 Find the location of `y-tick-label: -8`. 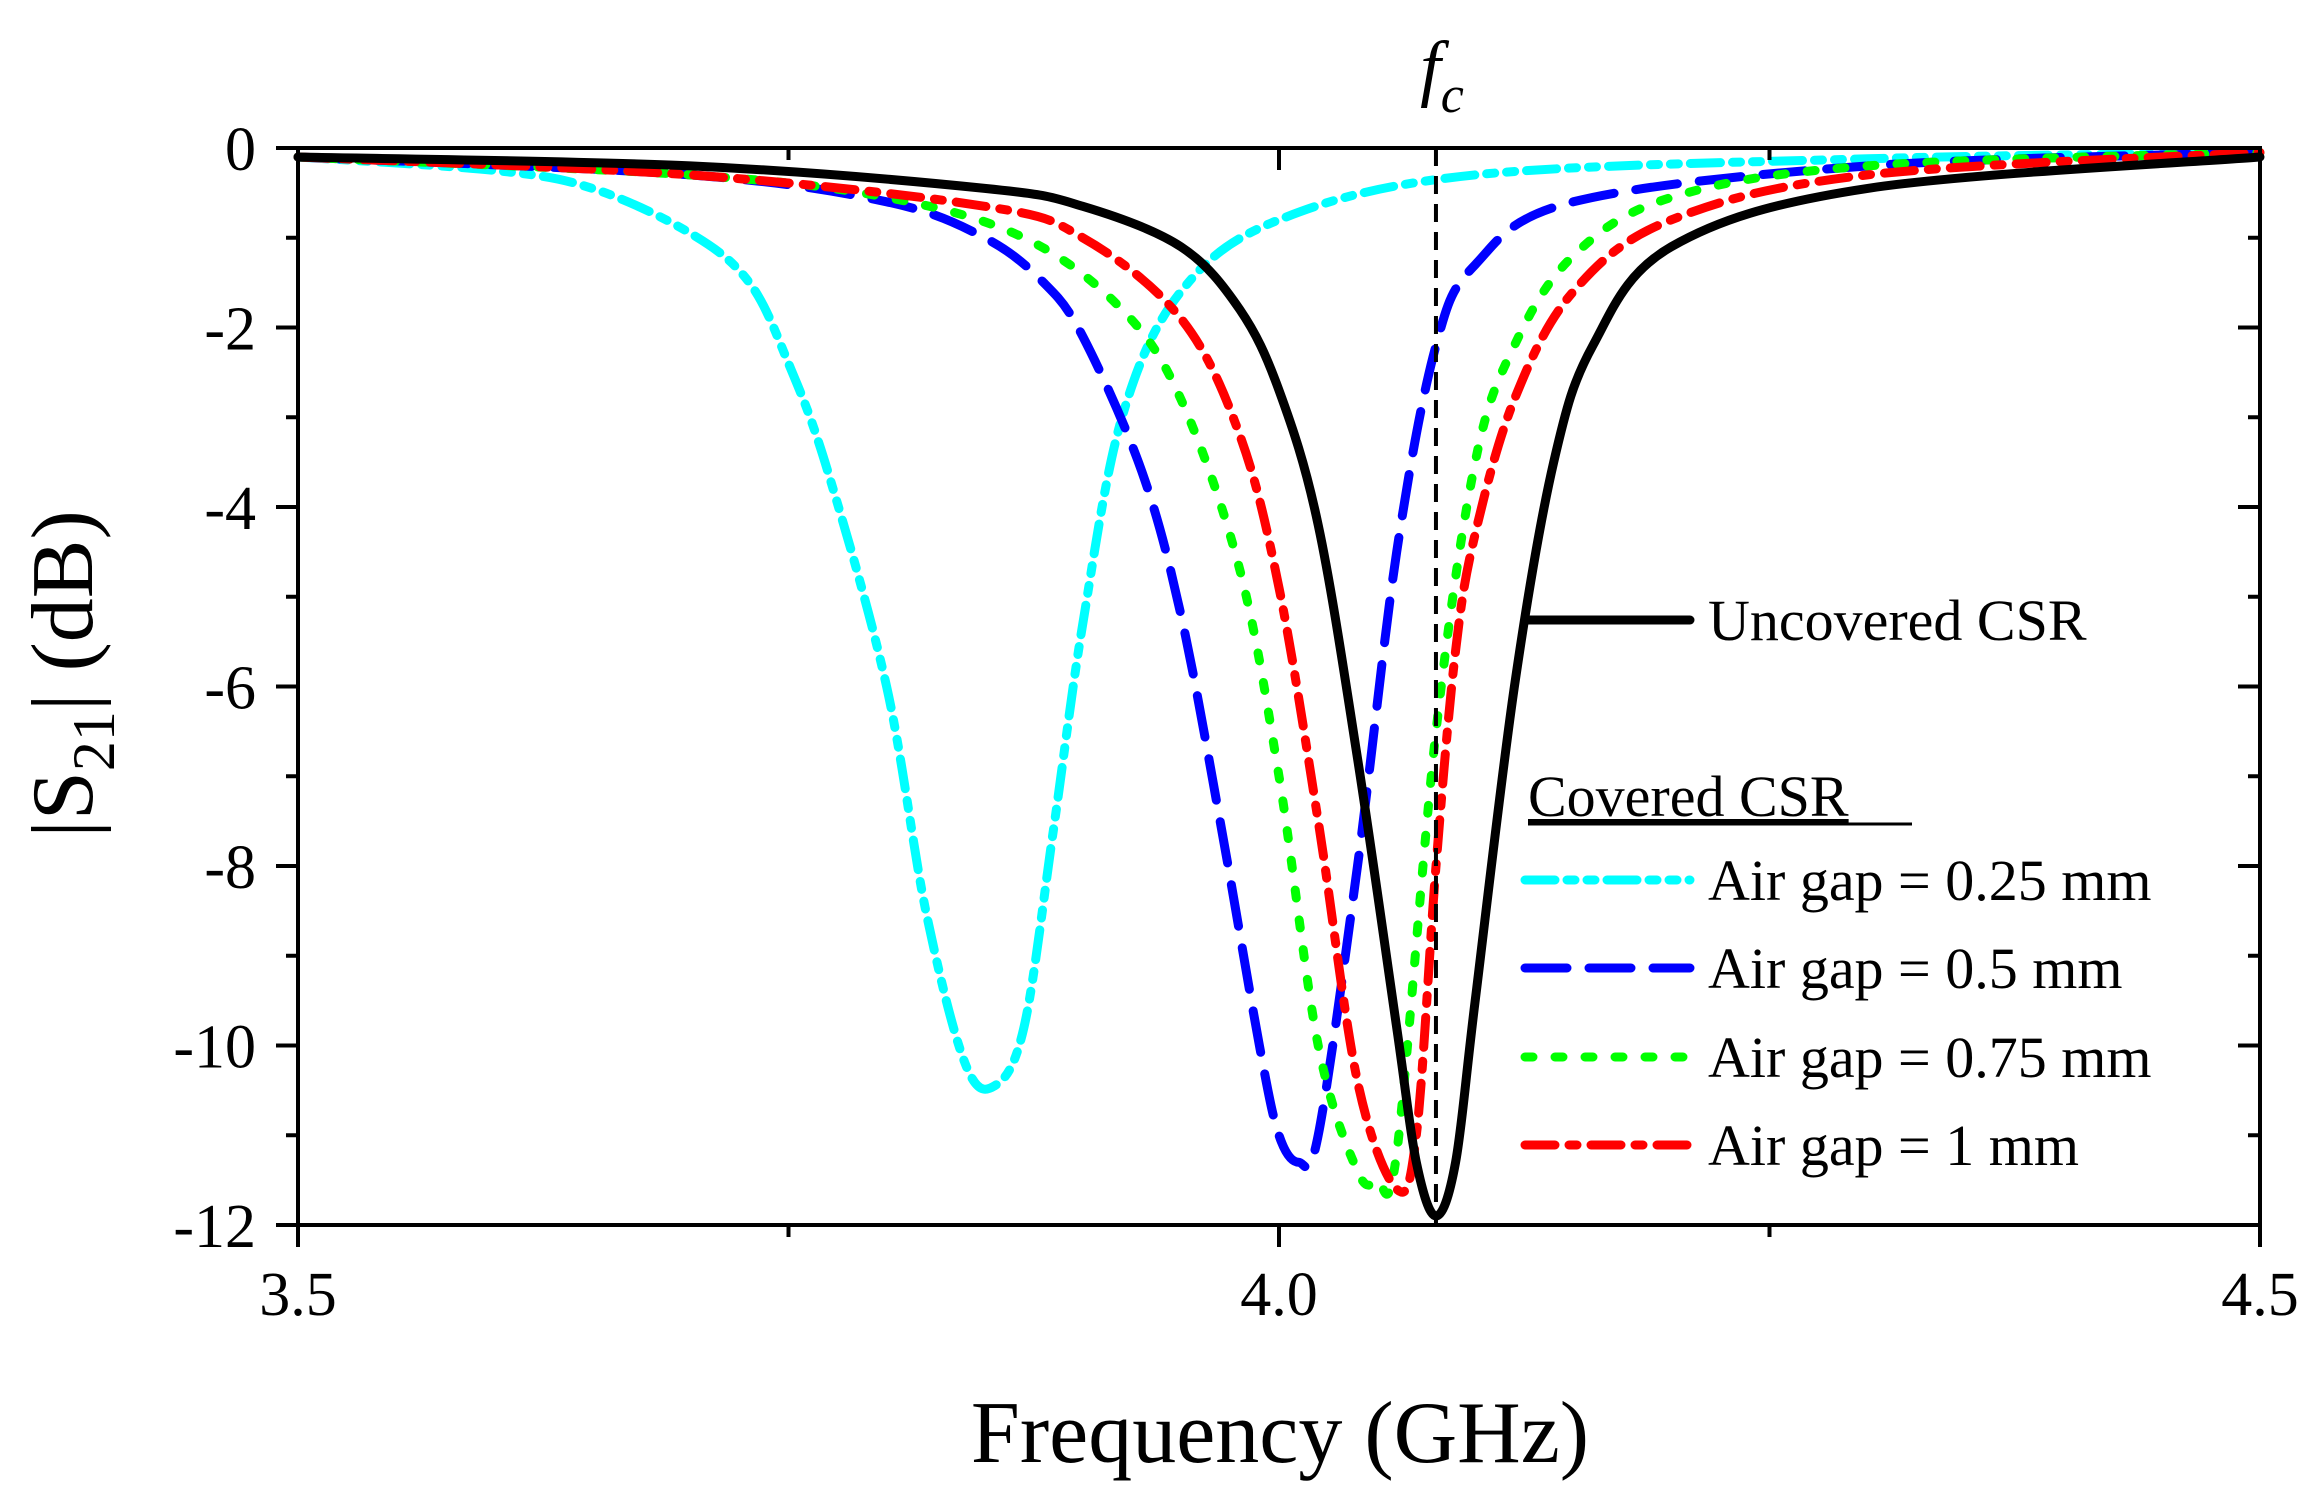

y-tick-label: -8 is located at coordinates (230, 868).